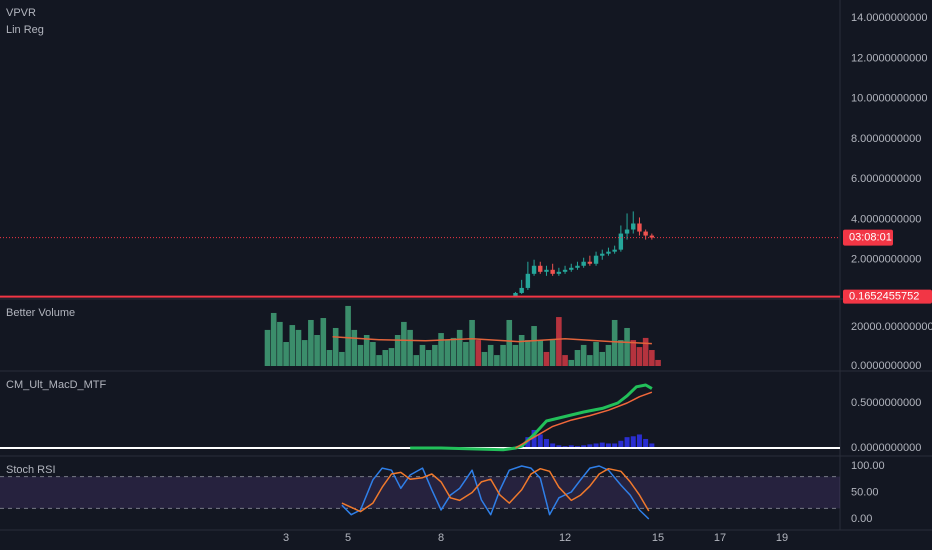 The width and height of the screenshot is (932, 550). I want to click on x-tick-label: 15, so click(658, 538).